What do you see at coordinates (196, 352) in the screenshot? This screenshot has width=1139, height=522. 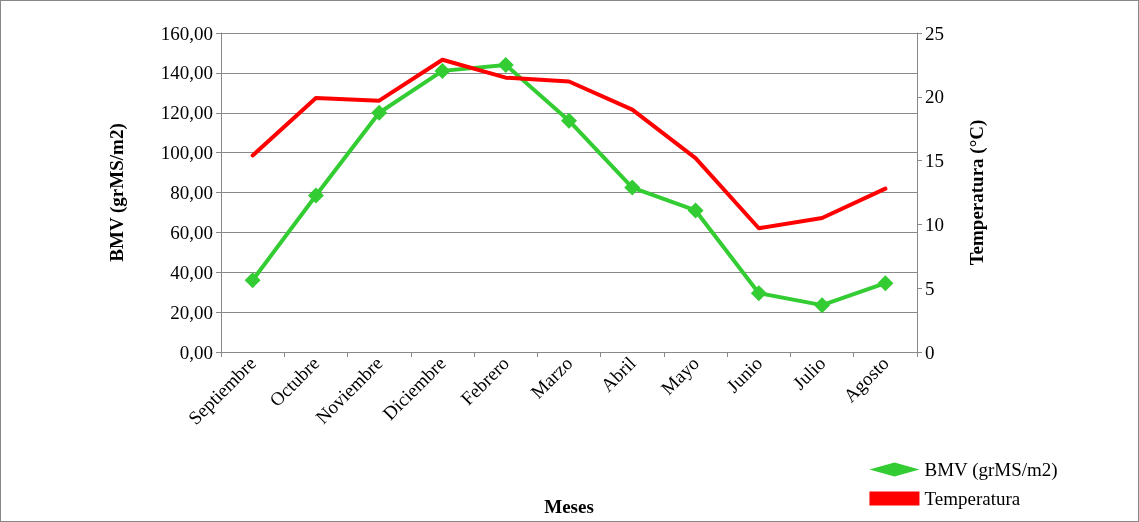 I see `y-tick-label: 0,00` at bounding box center [196, 352].